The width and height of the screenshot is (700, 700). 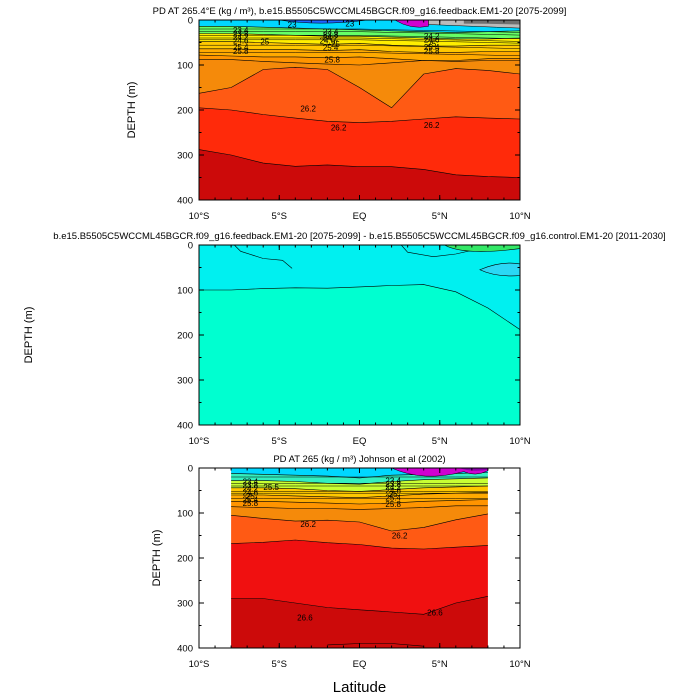 What do you see at coordinates (185, 66) in the screenshot?
I see `y-tick-label: 100` at bounding box center [185, 66].